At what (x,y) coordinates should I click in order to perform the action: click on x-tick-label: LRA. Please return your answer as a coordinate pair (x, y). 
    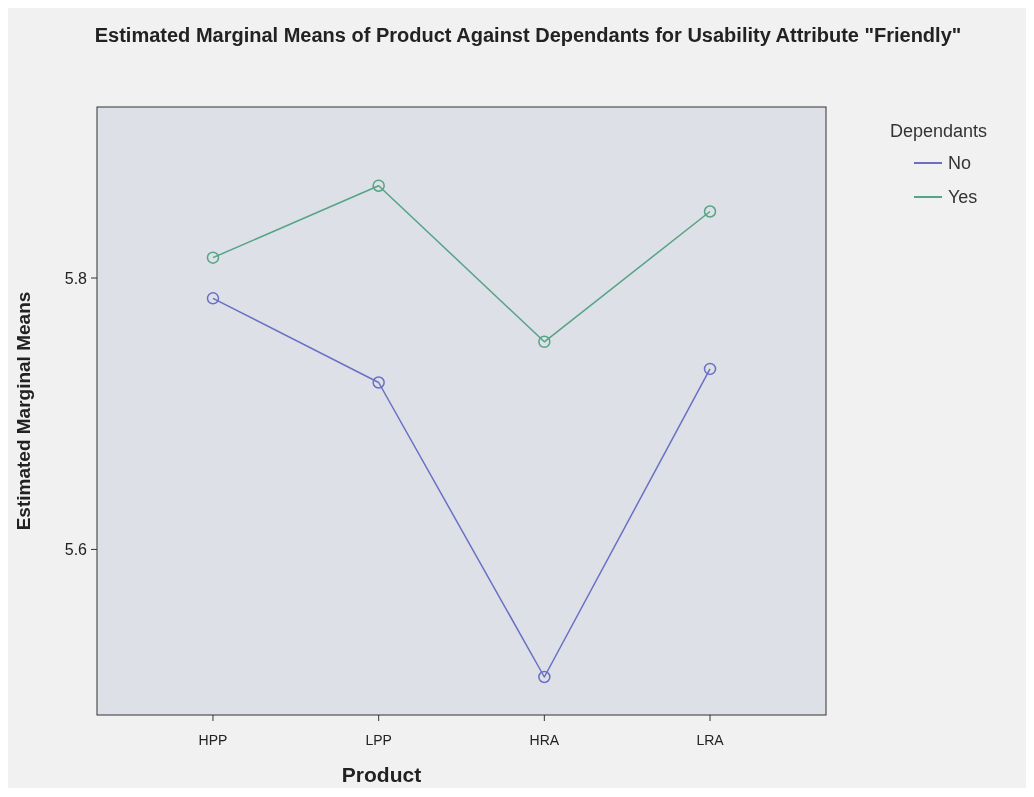
    Looking at the image, I should click on (710, 740).